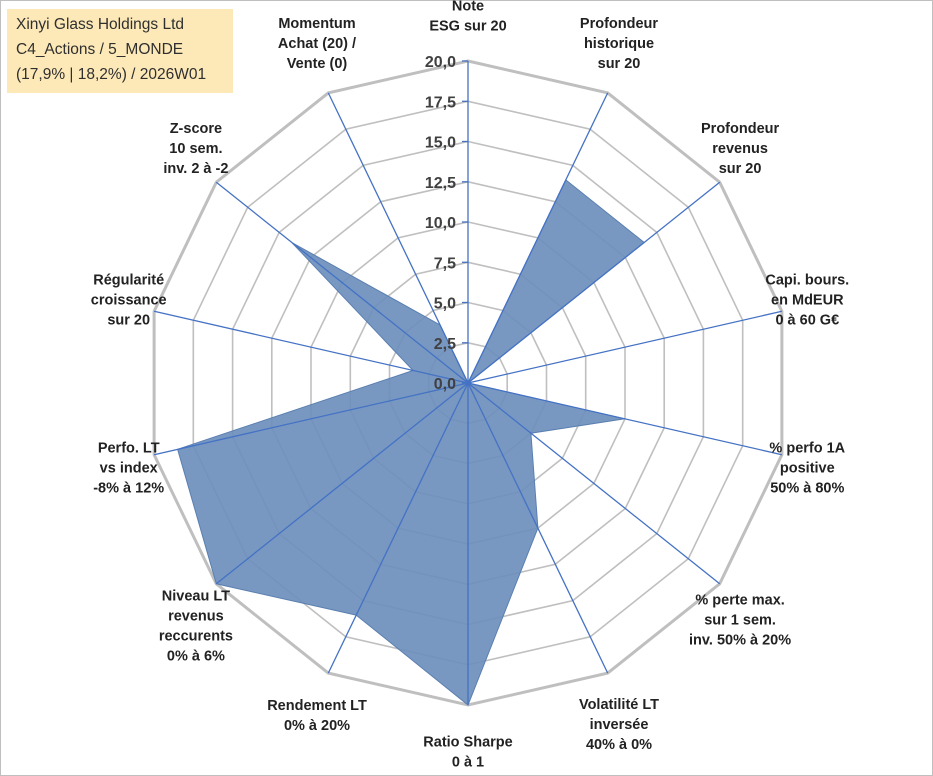 The width and height of the screenshot is (933, 776). I want to click on category-label-3: Profondeur revenus sur 20, so click(740, 149).